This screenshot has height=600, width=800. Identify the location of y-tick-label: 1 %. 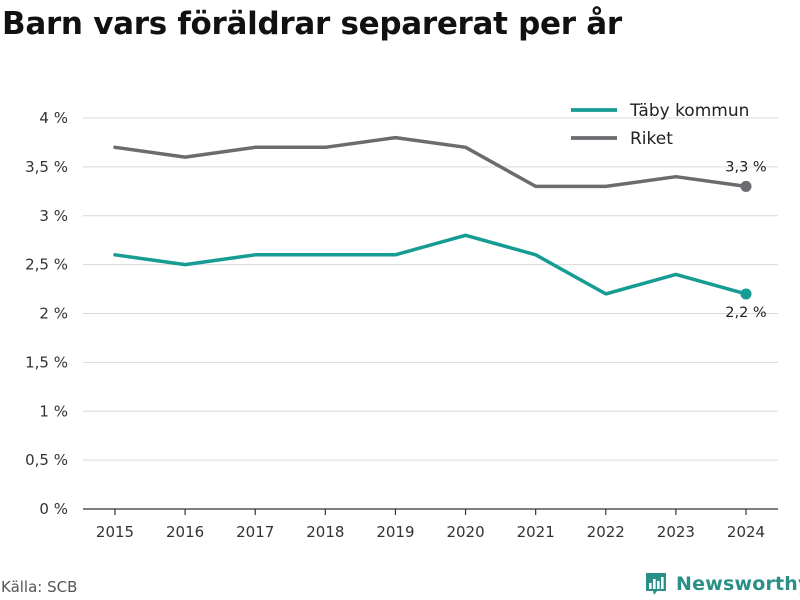
(53, 411).